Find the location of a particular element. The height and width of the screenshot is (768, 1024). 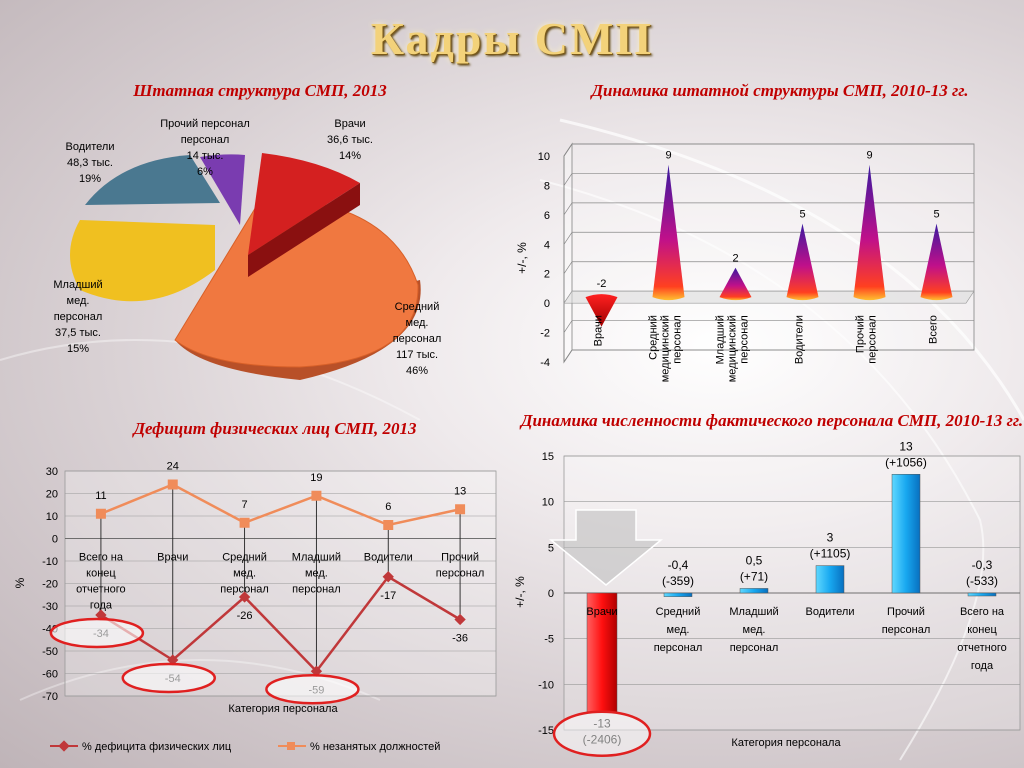

label-other-percent: 6% is located at coordinates (205, 172).